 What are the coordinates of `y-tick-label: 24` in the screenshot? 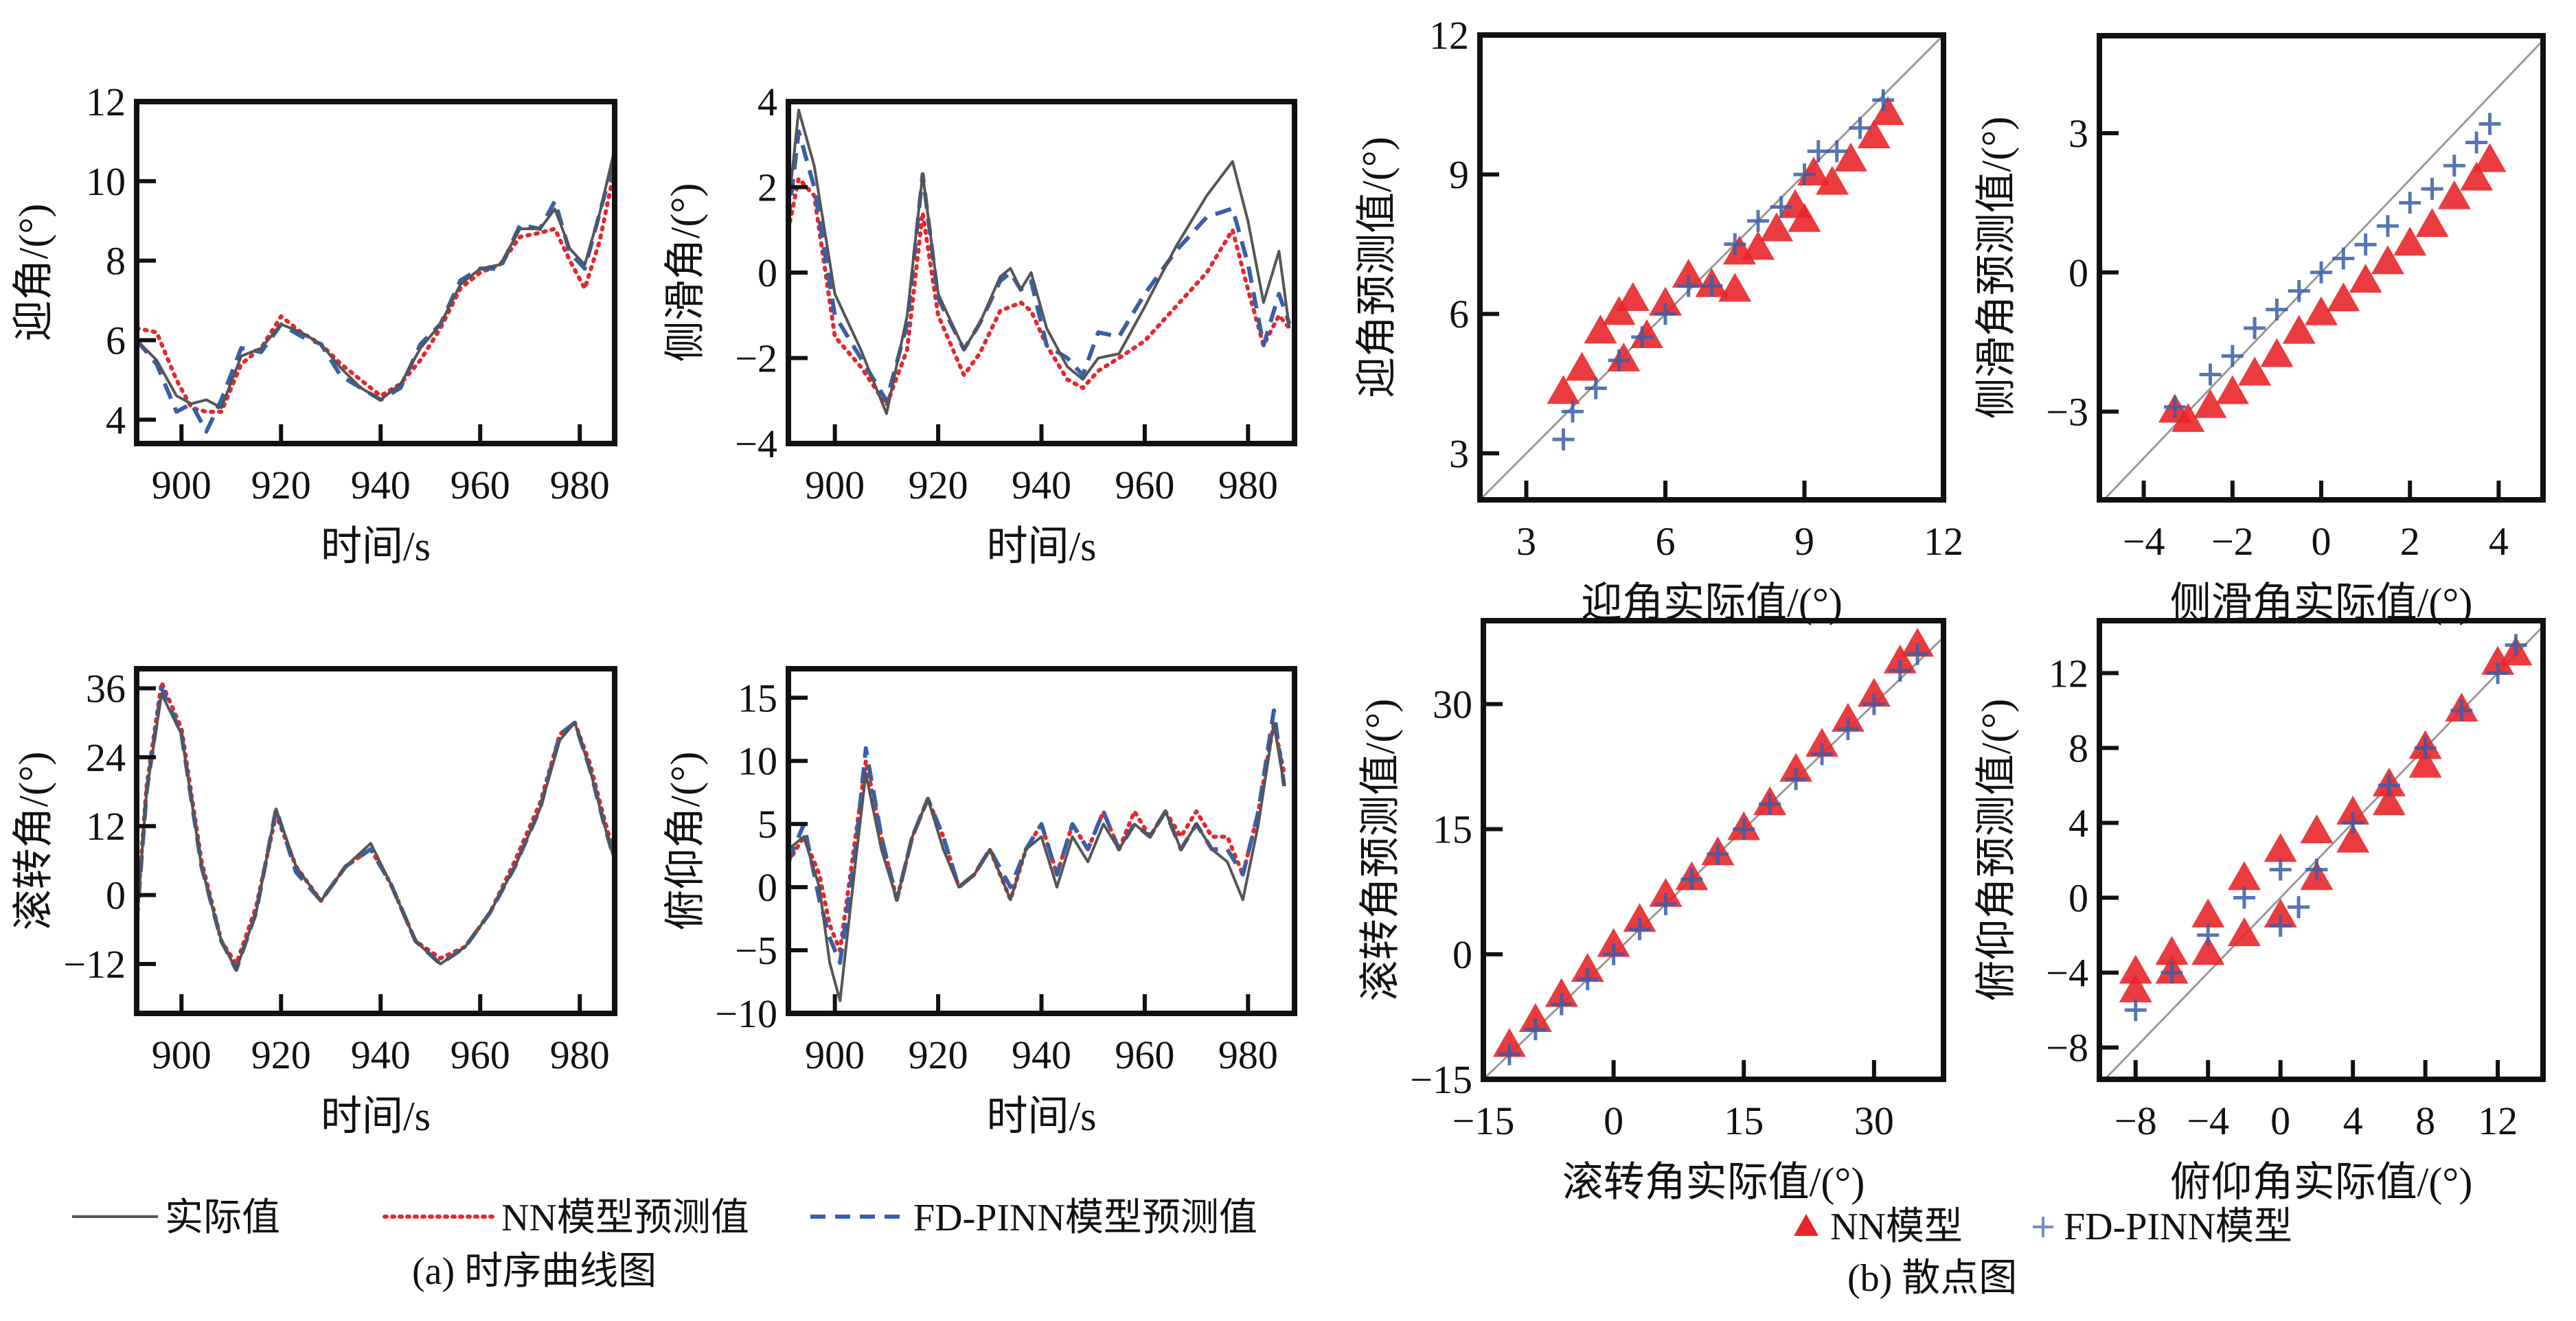 It's located at (106, 757).